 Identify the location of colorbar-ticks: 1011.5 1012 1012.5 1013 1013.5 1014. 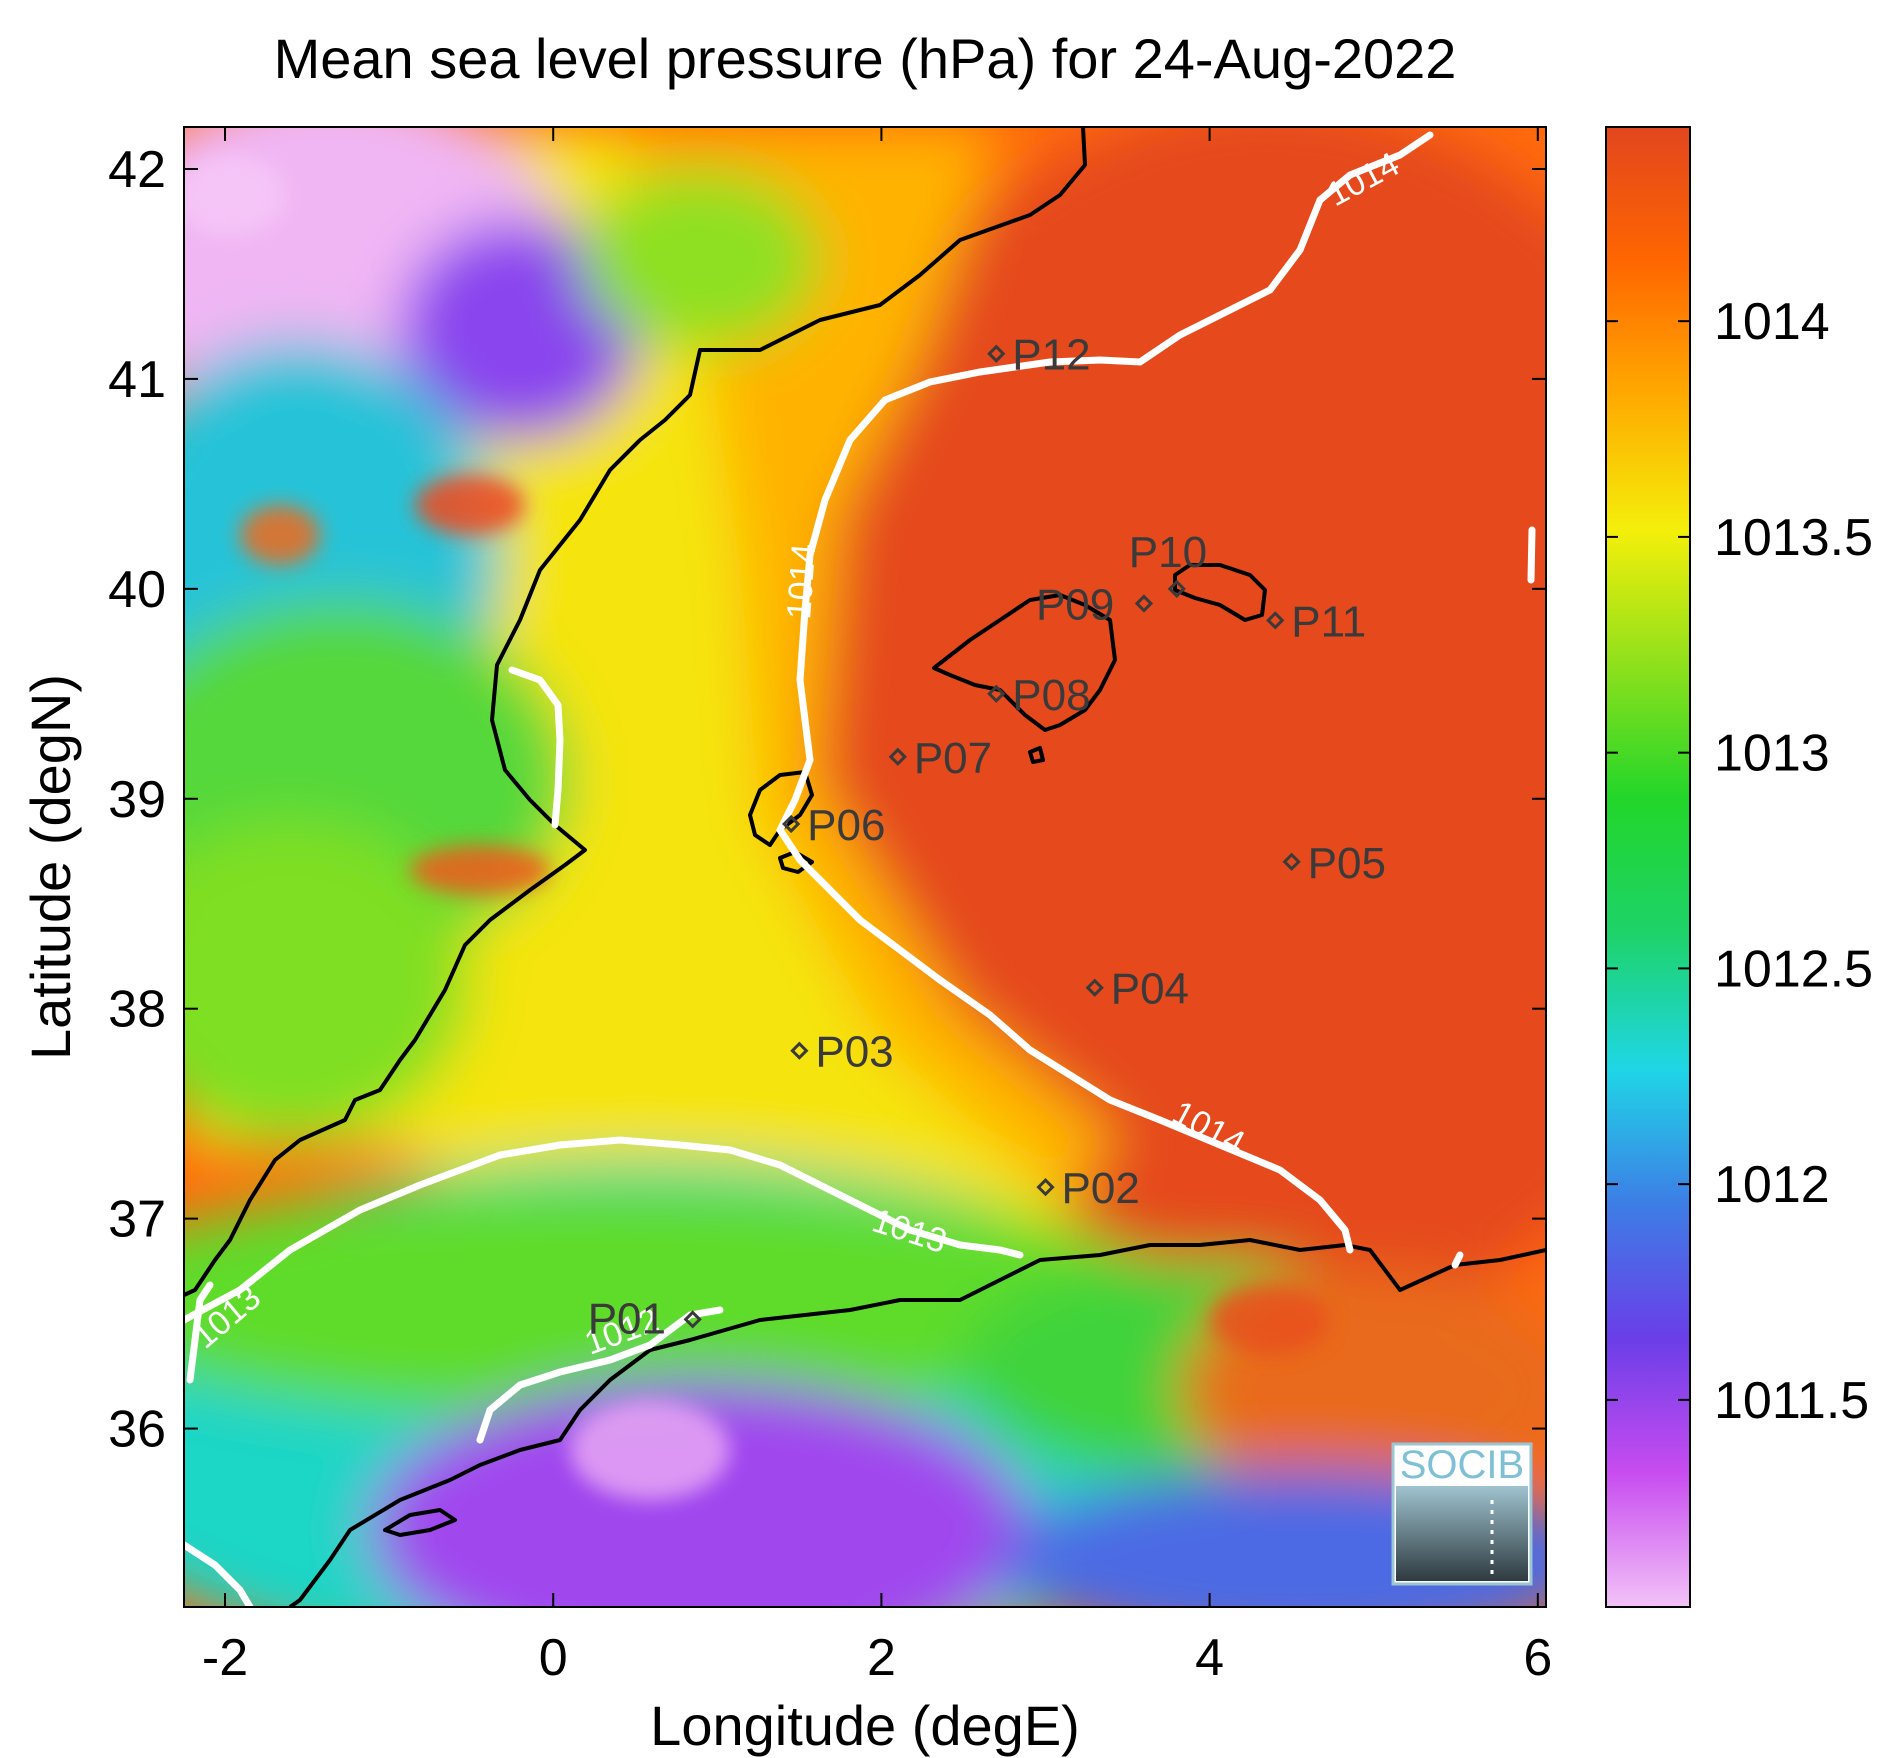
(1739, 861).